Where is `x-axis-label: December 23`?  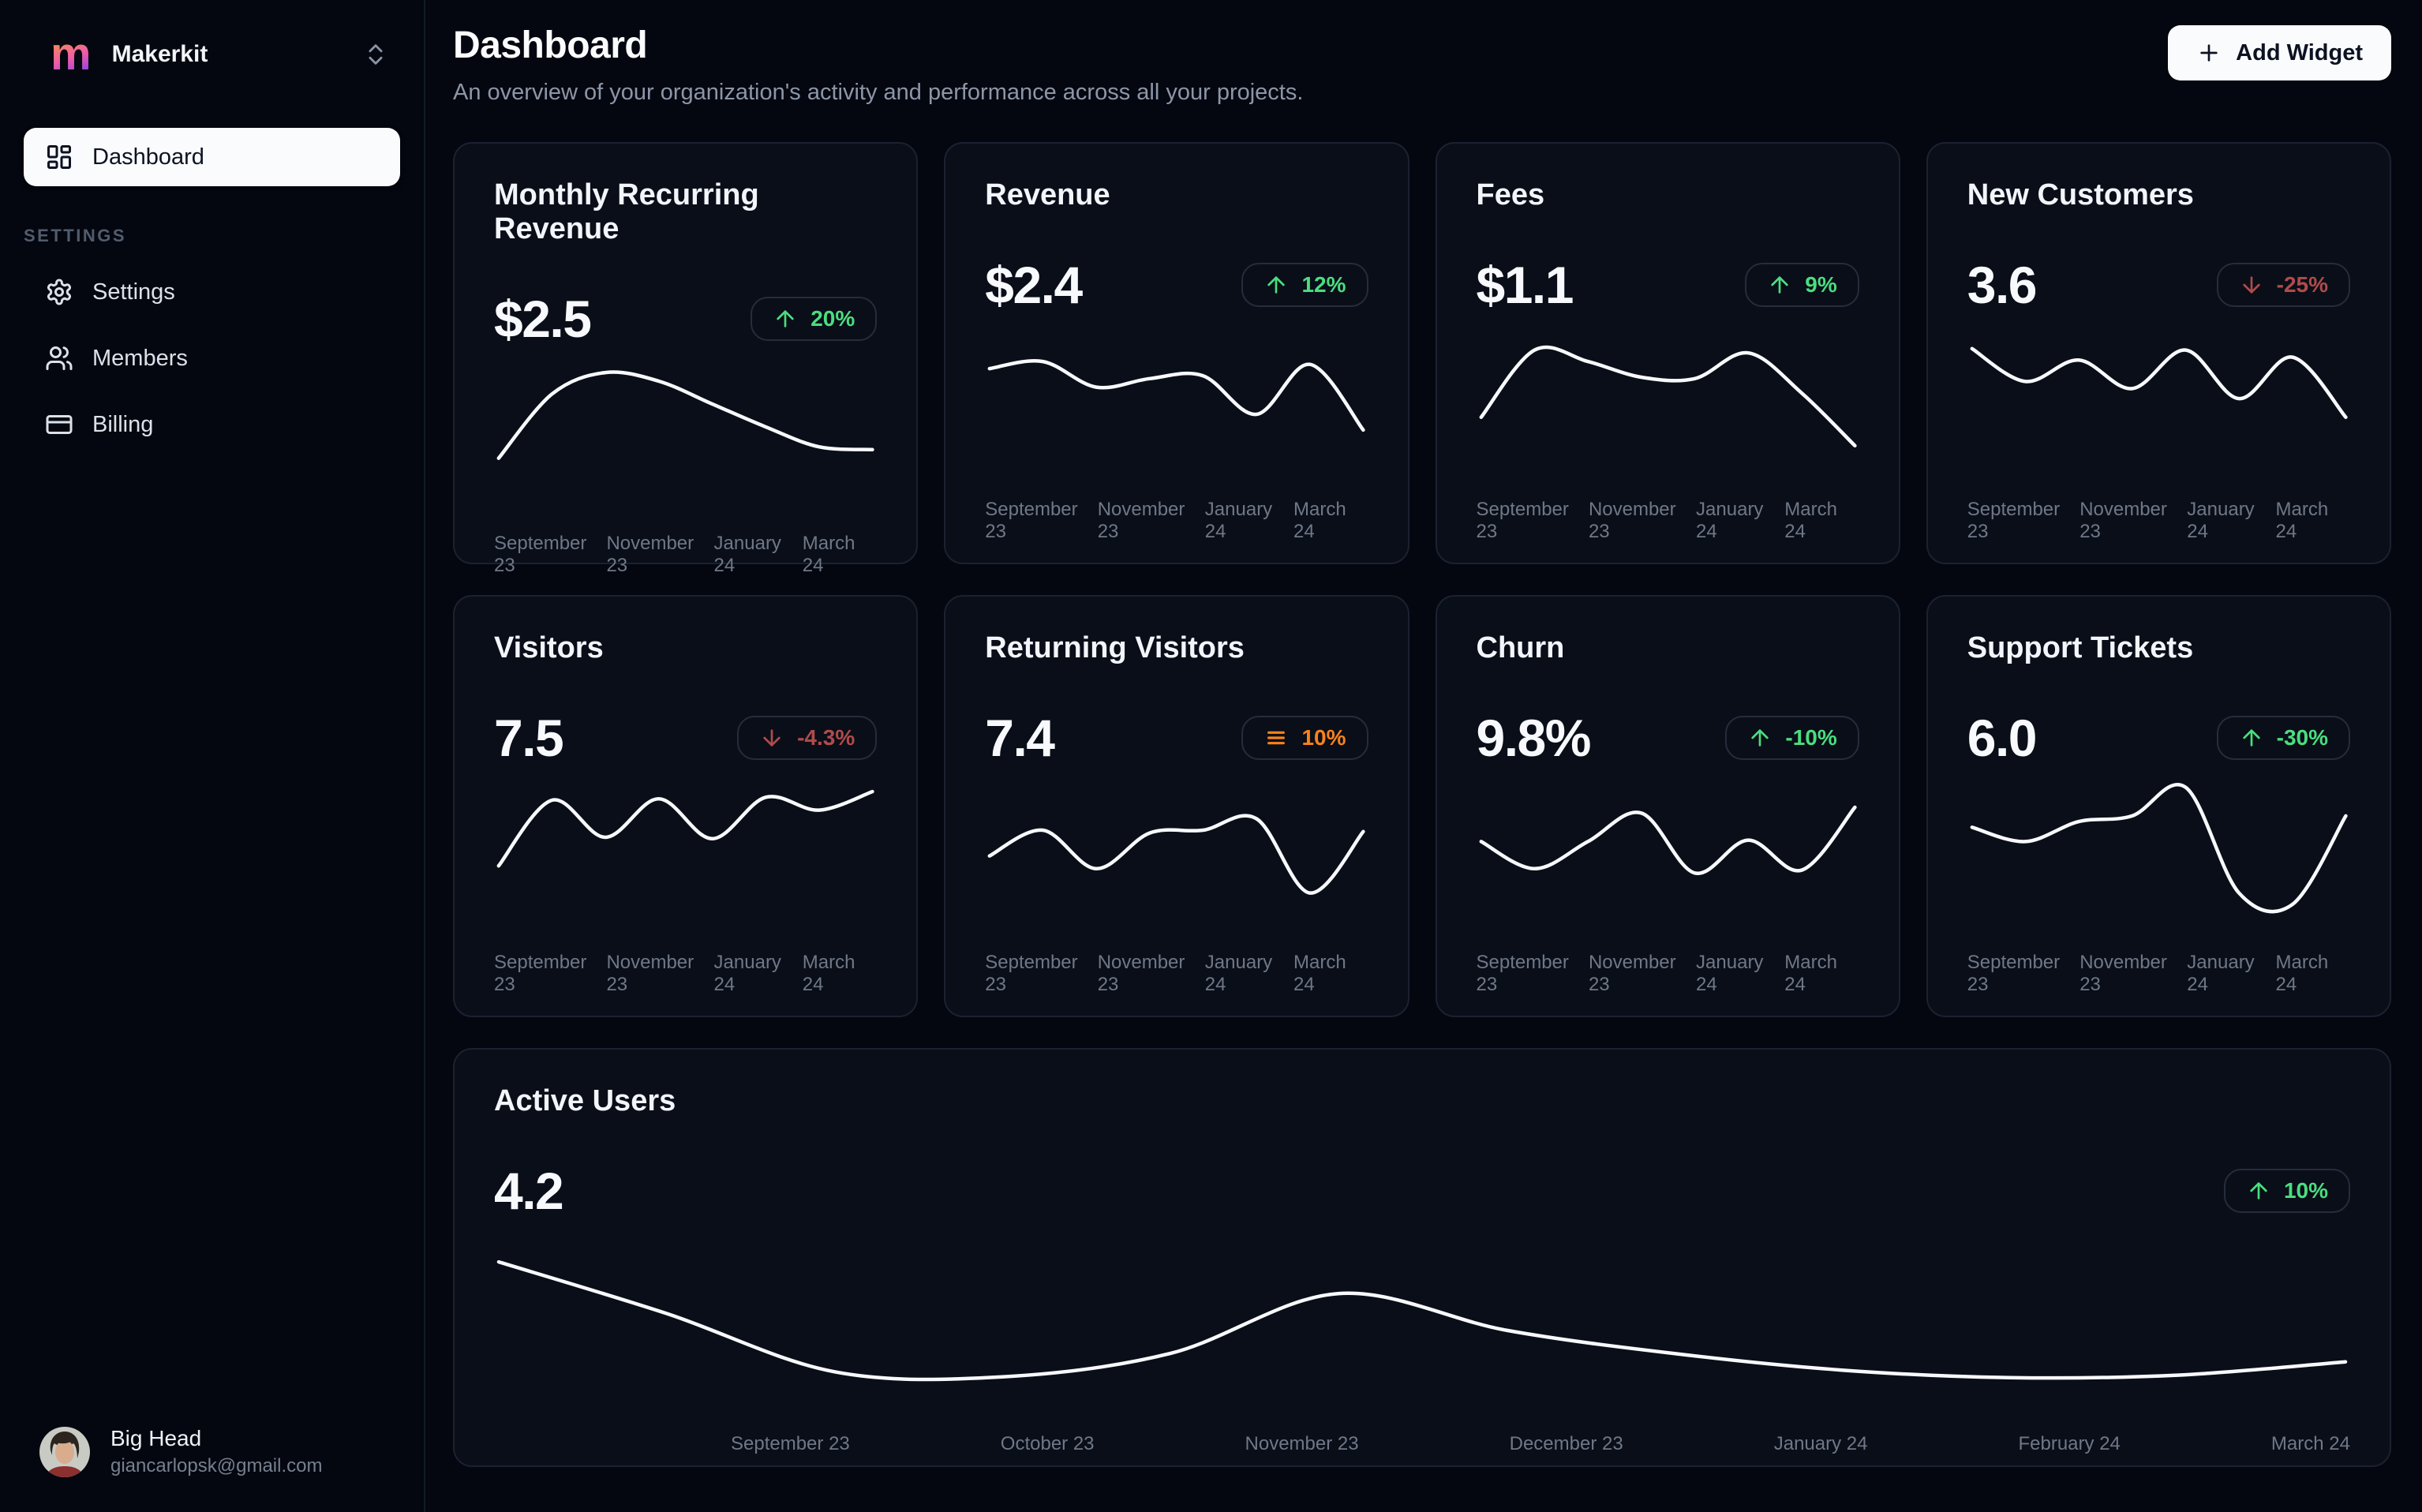
x-axis-label: December 23 is located at coordinates (1566, 1443).